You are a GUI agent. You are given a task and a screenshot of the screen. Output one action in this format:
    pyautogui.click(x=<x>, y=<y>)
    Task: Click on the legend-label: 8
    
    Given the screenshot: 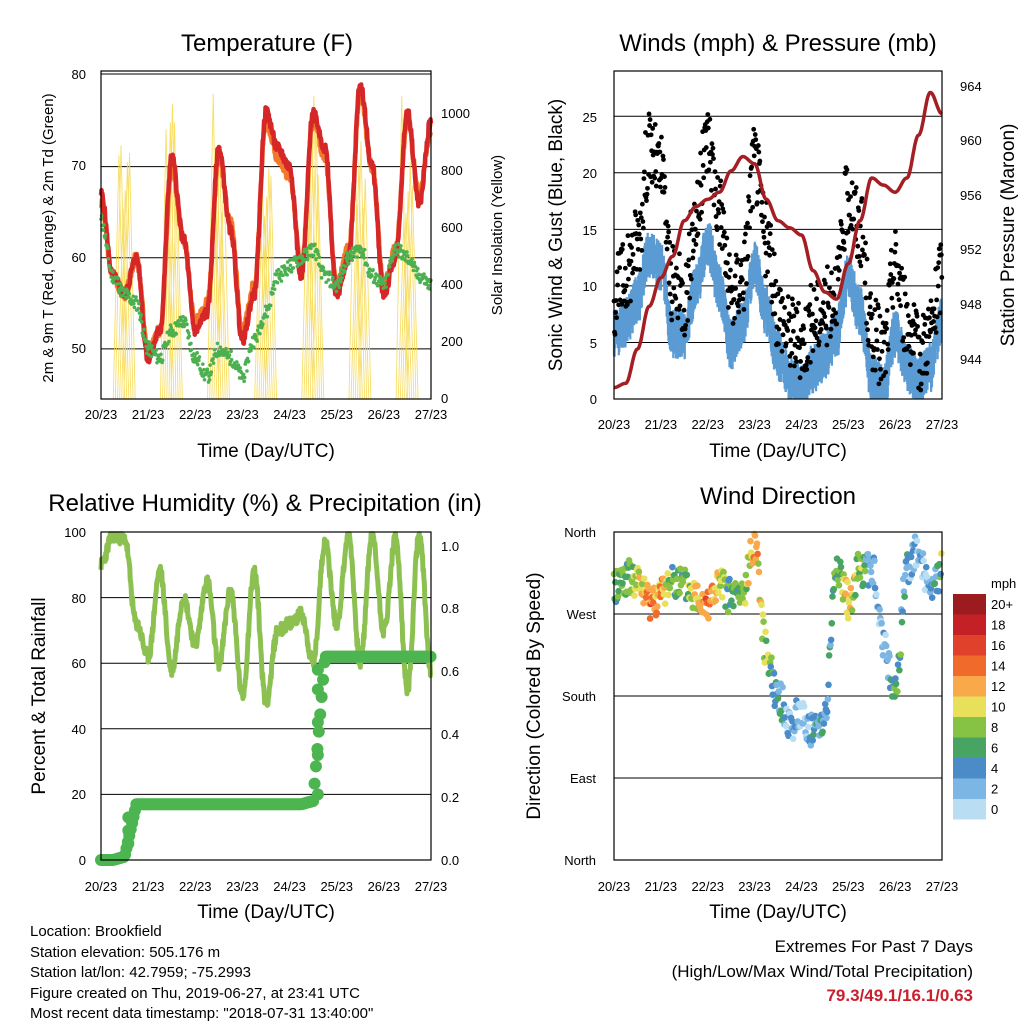 What is the action you would take?
    pyautogui.click(x=994, y=727)
    